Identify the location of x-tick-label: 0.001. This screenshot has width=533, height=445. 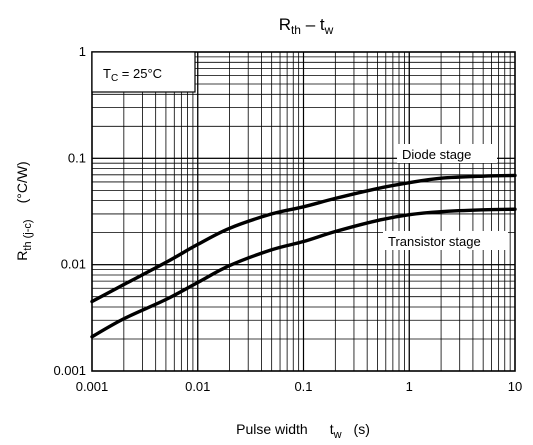
(92, 386).